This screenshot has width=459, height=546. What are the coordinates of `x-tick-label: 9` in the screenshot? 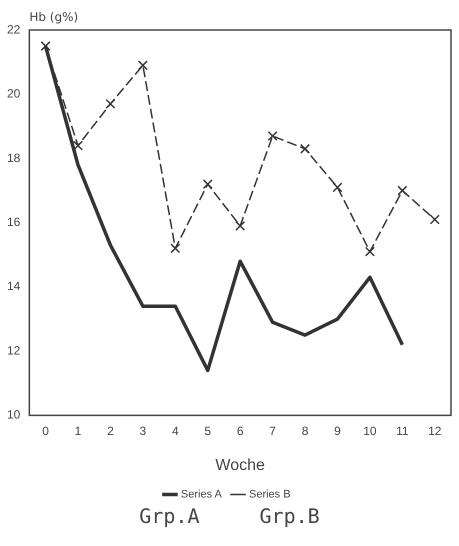 It's located at (338, 431).